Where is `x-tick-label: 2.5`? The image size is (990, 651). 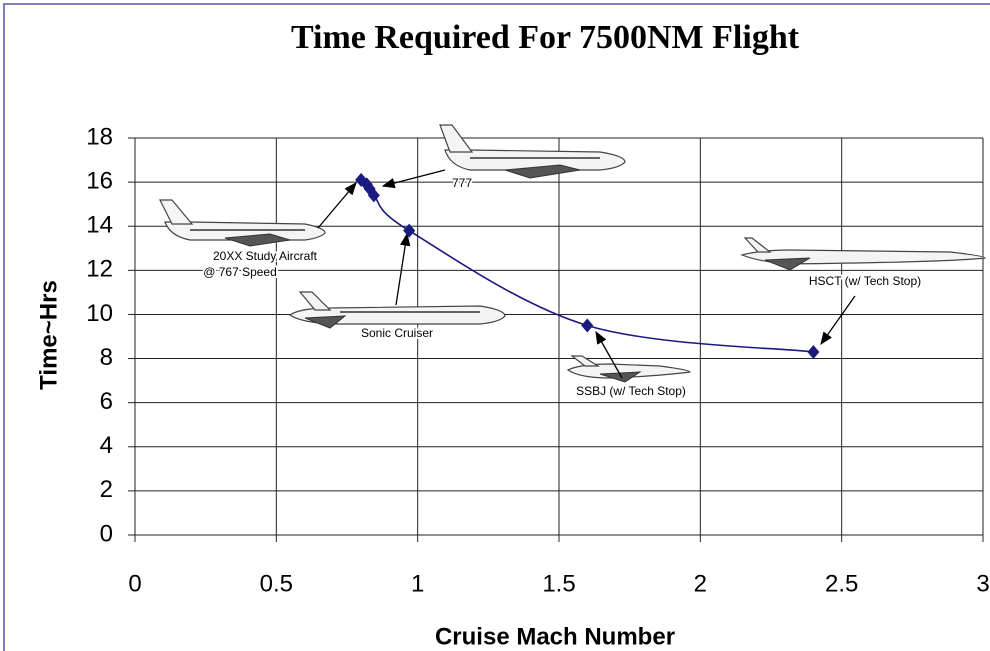 x-tick-label: 2.5 is located at coordinates (841, 583).